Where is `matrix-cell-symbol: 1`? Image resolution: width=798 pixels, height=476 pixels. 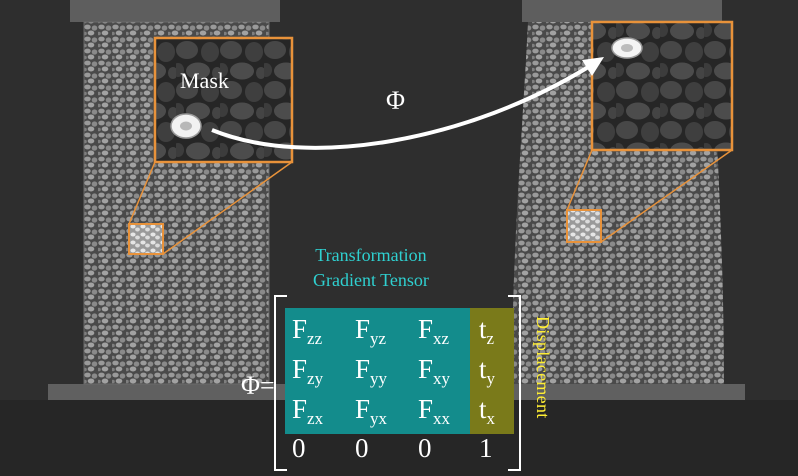 matrix-cell-symbol: 1 is located at coordinates (486, 448).